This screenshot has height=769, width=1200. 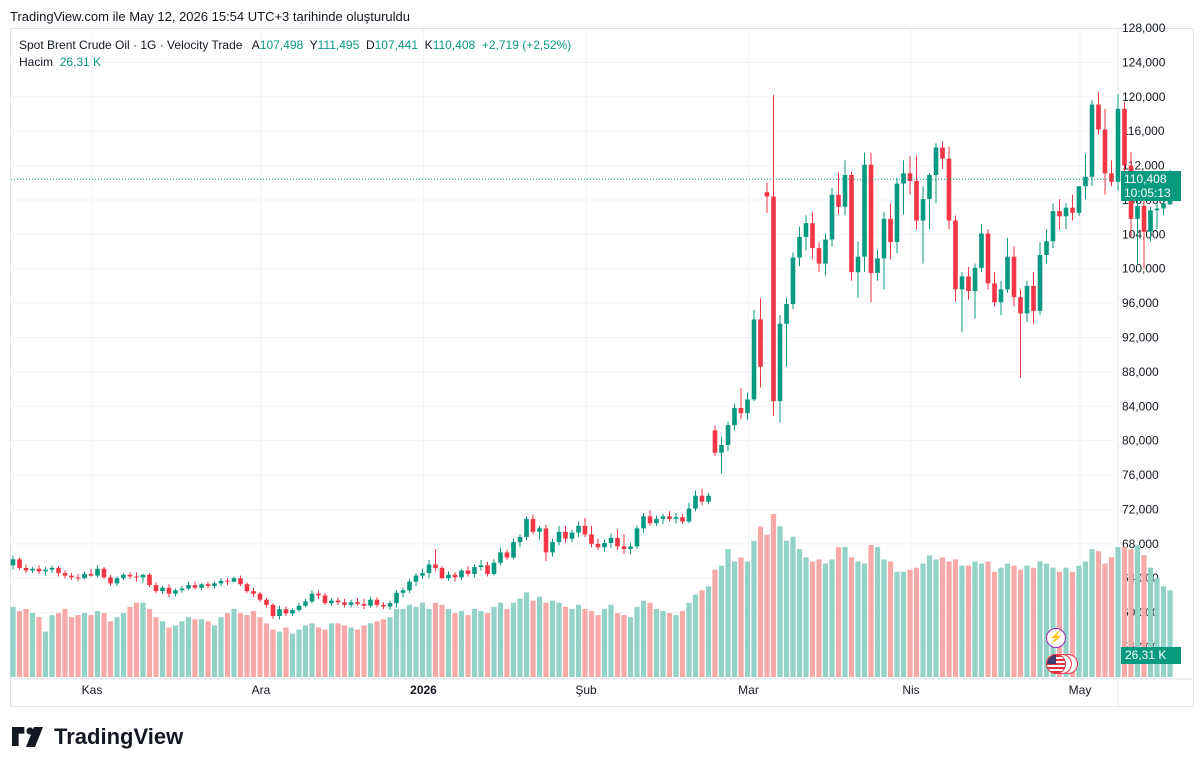 What do you see at coordinates (36, 62) in the screenshot?
I see `volume-label: Hacim` at bounding box center [36, 62].